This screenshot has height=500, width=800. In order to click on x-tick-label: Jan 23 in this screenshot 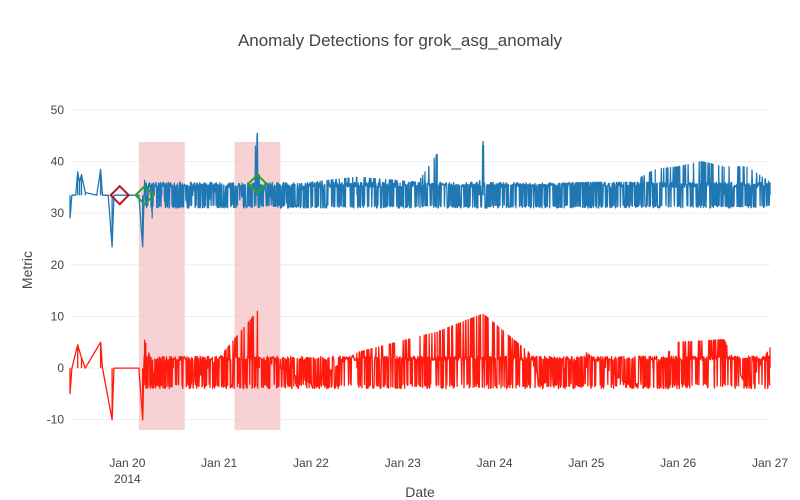, I will do `click(403, 463)`.